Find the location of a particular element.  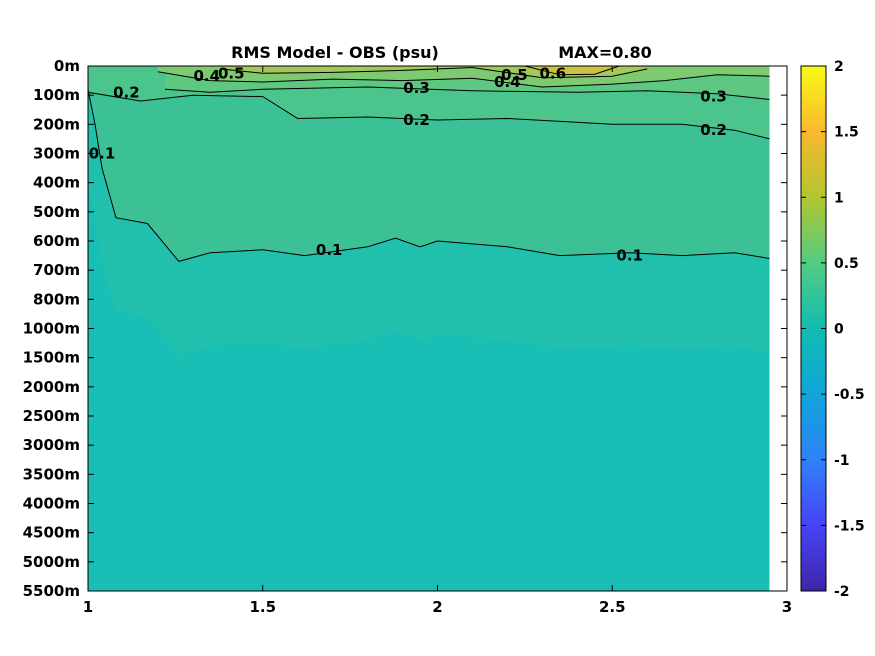

y-tick-label: 4000m is located at coordinates (51, 504).